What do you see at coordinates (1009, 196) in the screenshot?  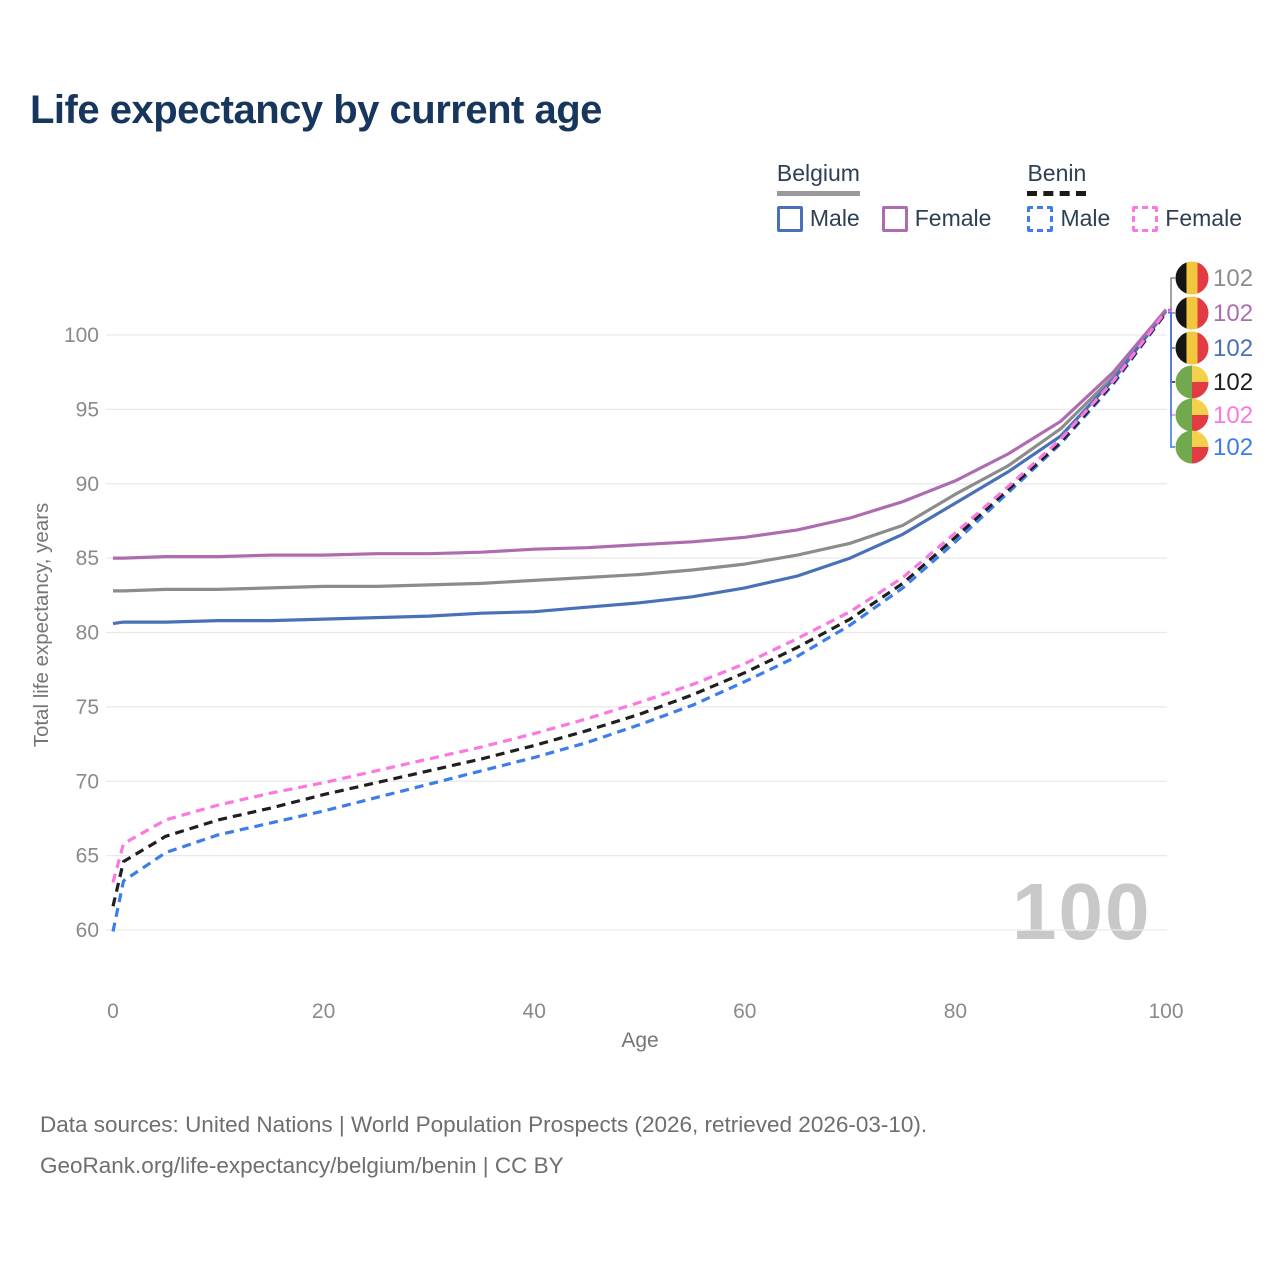 I see `chart-legend: Belgium Male Female Benin Male Female` at bounding box center [1009, 196].